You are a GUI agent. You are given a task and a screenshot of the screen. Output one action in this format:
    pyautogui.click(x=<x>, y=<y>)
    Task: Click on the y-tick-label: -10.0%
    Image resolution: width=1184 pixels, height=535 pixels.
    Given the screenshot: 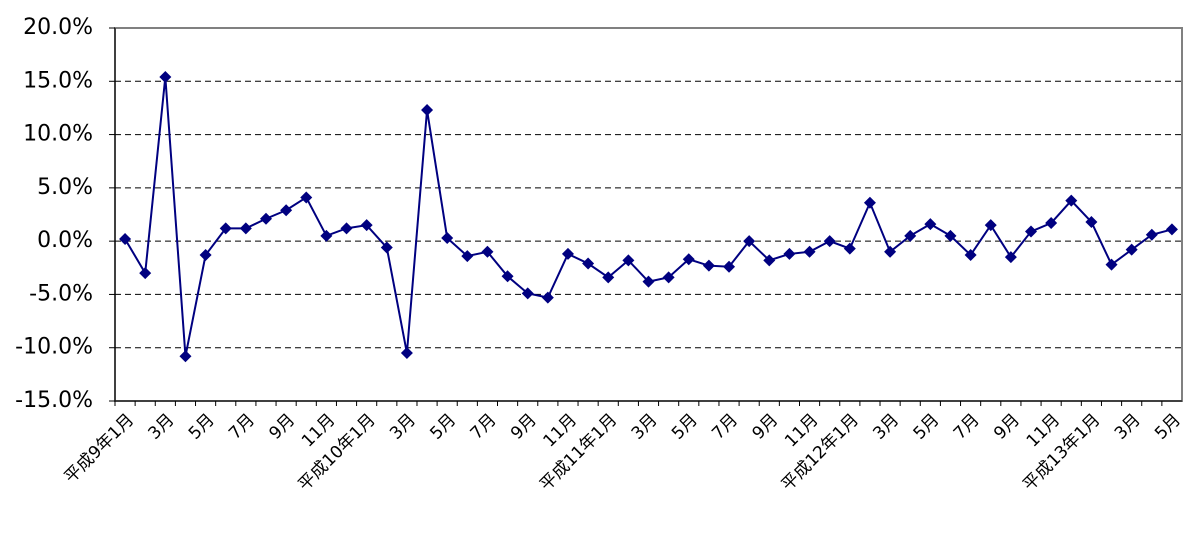 What is the action you would take?
    pyautogui.click(x=54, y=347)
    